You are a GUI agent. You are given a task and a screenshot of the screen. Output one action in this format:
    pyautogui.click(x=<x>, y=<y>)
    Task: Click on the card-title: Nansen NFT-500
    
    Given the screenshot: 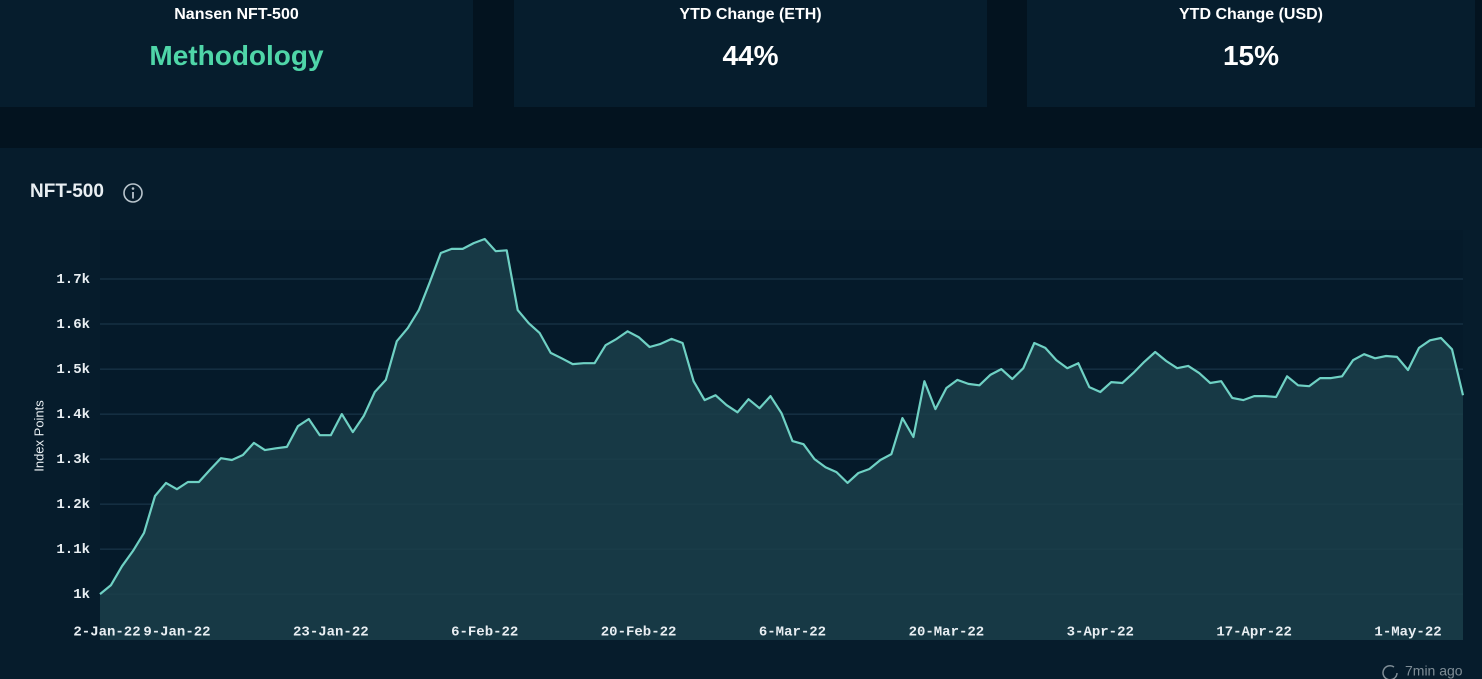 What is the action you would take?
    pyautogui.click(x=236, y=14)
    